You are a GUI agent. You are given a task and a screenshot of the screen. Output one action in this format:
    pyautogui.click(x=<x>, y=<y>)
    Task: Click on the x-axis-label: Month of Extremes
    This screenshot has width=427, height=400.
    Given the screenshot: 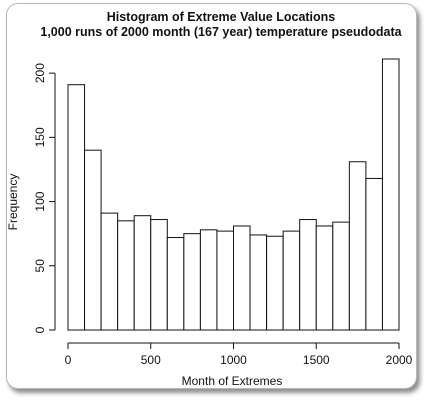 What is the action you would take?
    pyautogui.click(x=232, y=381)
    